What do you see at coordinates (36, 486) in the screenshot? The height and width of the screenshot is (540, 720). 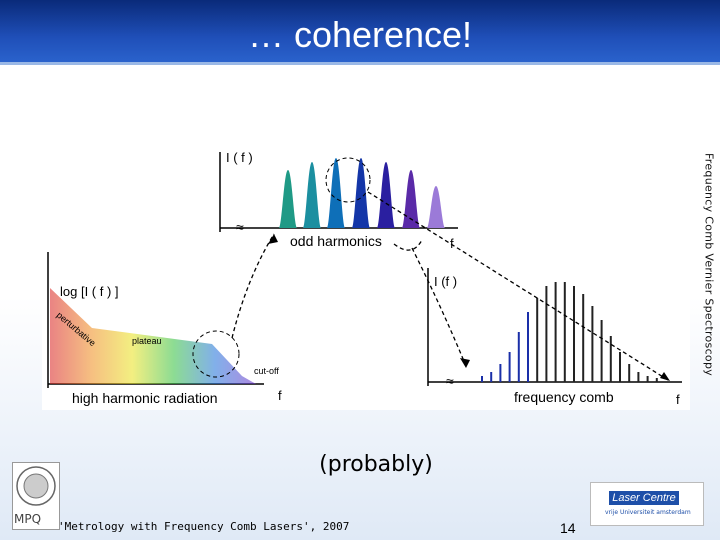 I see `mpq-emblem-icon` at bounding box center [36, 486].